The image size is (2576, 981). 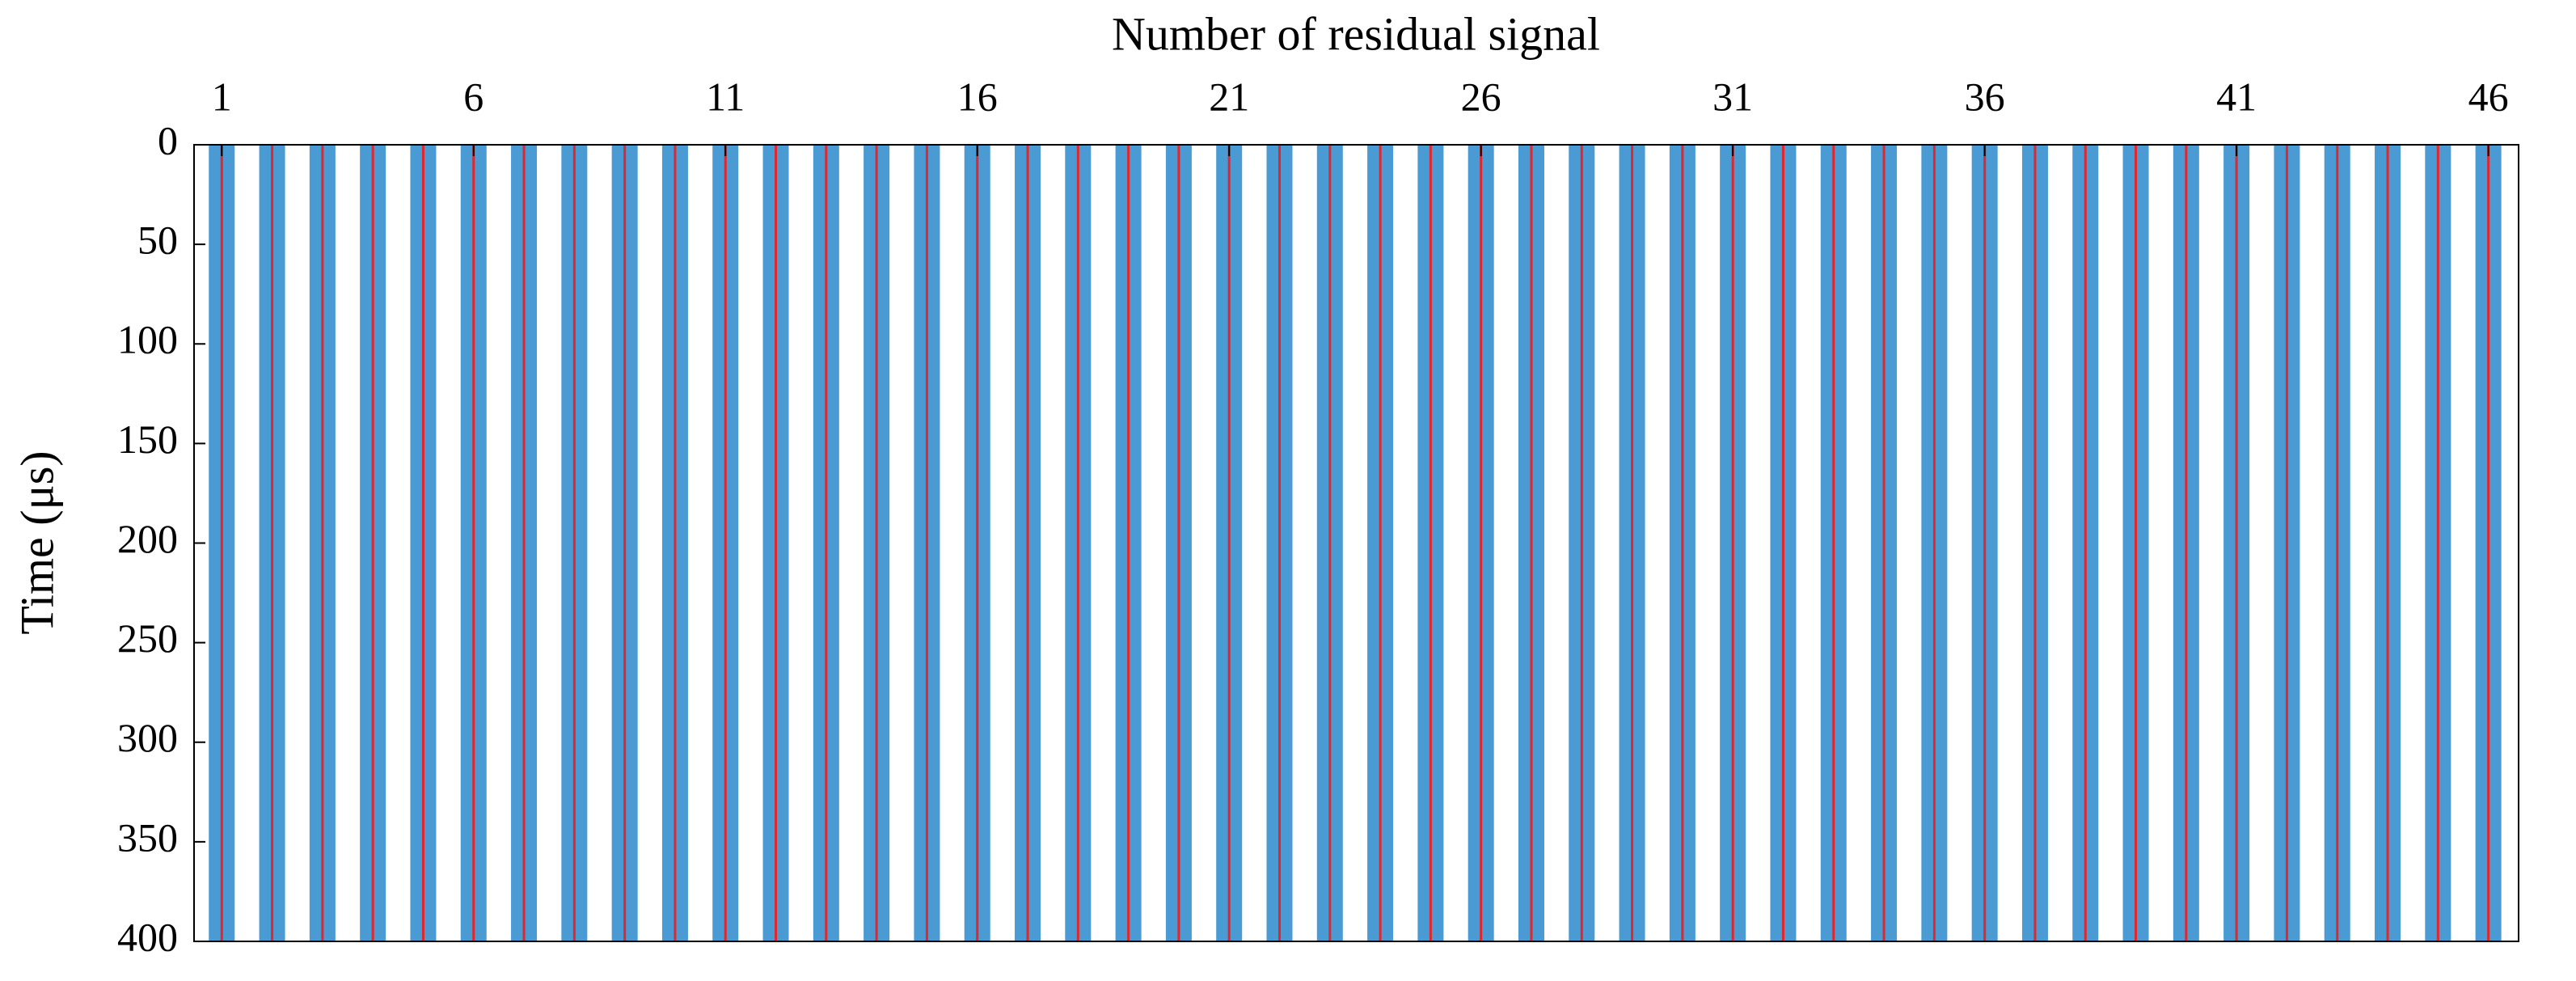 I want to click on y-tick-label: 200, so click(x=147, y=538).